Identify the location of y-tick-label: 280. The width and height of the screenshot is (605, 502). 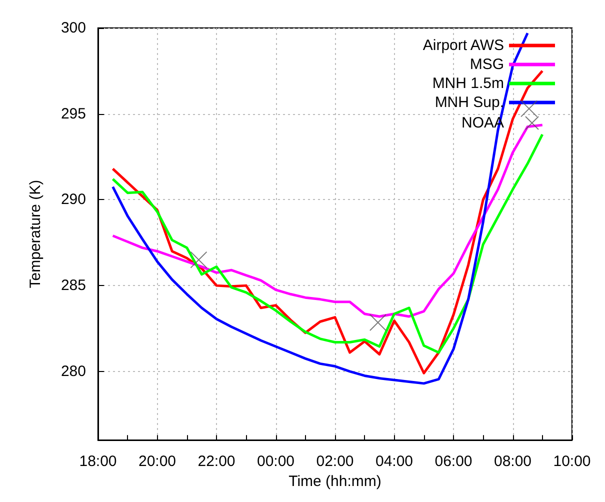
(73, 371).